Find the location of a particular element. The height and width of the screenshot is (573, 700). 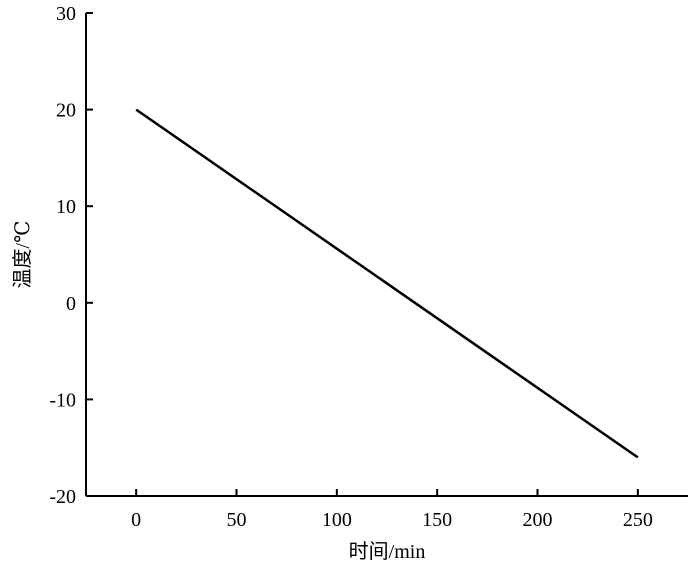

y-tick-label: -10 is located at coordinates (62, 400).